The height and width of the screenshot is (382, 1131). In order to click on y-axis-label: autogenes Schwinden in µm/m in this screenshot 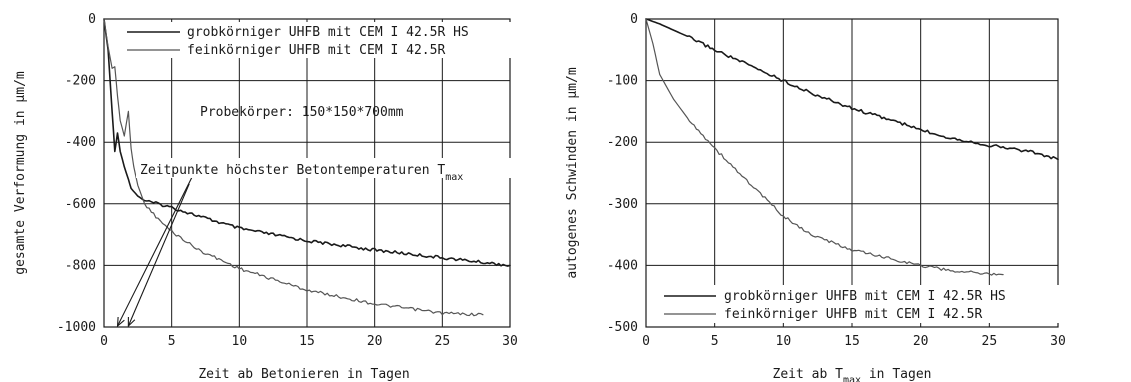, I will do `click(572, 172)`.